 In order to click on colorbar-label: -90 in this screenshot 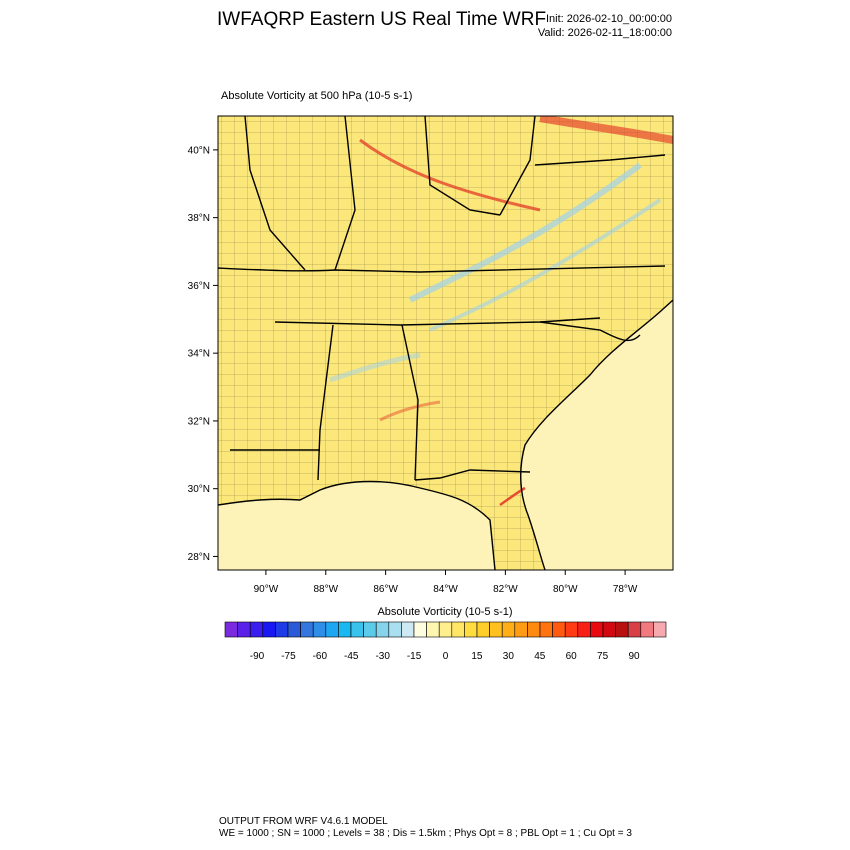, I will do `click(257, 656)`.